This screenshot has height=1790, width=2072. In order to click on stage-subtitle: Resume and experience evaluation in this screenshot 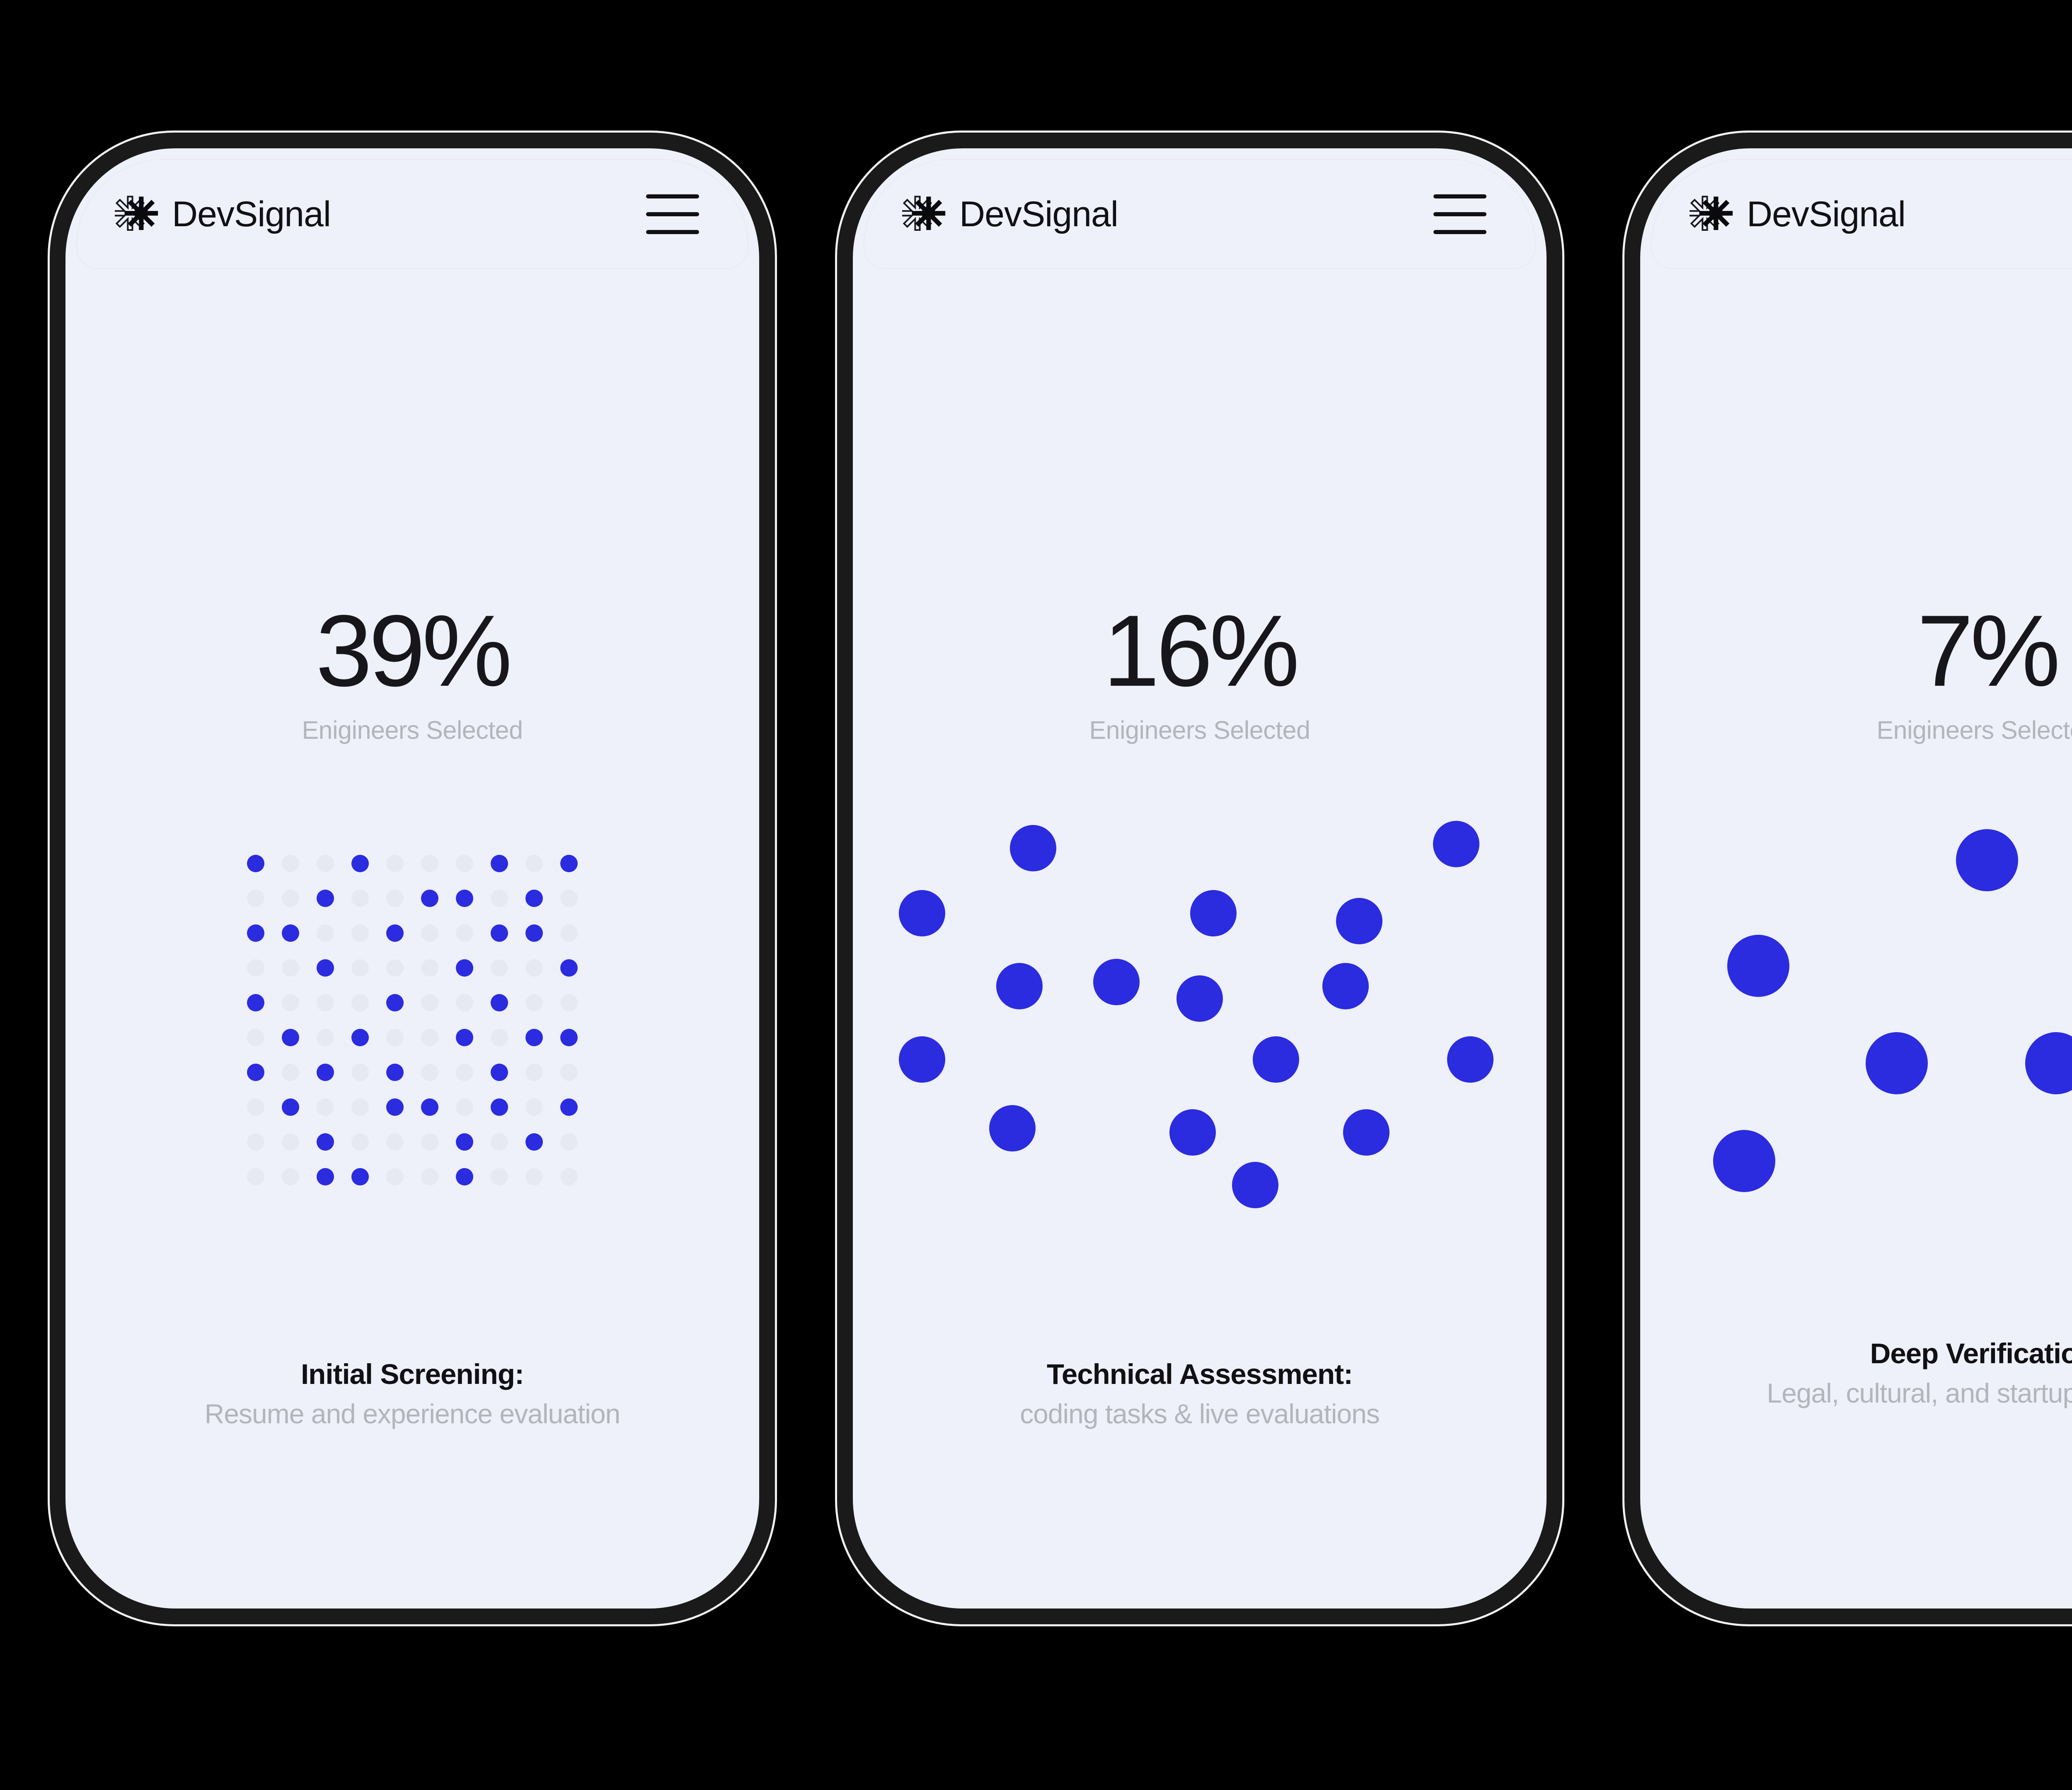, I will do `click(412, 1414)`.